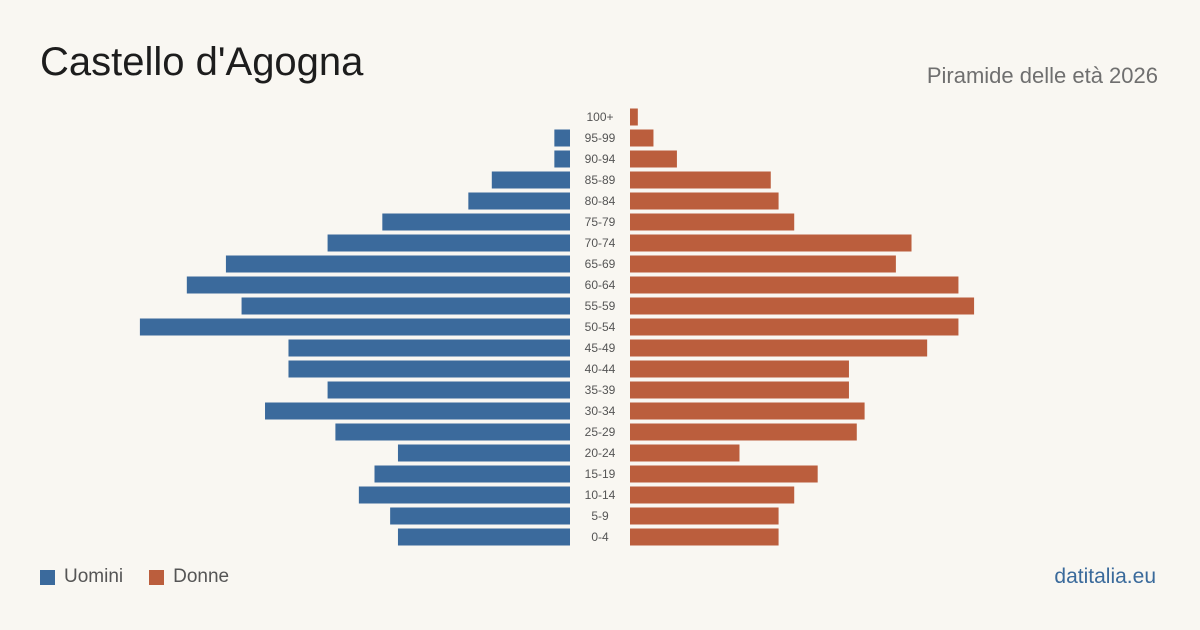 The height and width of the screenshot is (630, 1200). I want to click on age-label-90-94: 90-94, so click(600, 159).